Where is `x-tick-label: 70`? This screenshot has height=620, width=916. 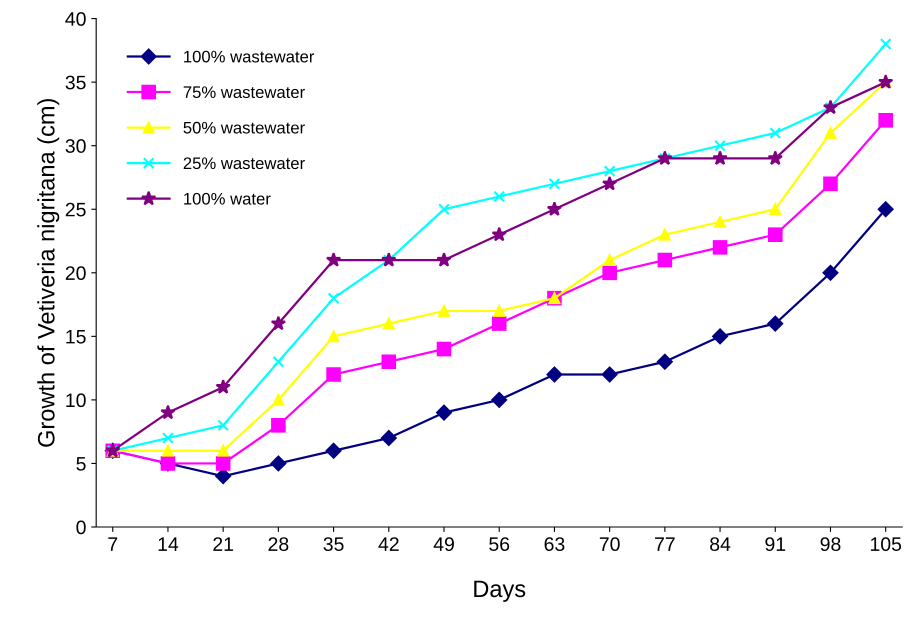 x-tick-label: 70 is located at coordinates (610, 544).